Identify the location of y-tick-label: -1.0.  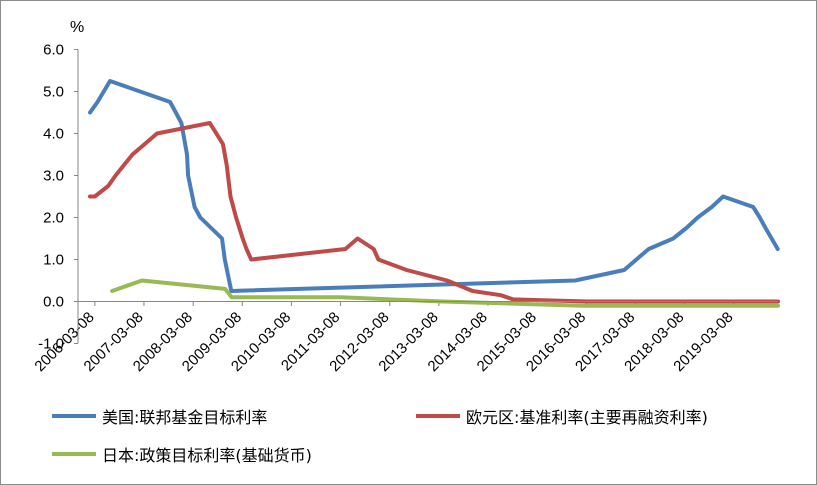
(51, 344).